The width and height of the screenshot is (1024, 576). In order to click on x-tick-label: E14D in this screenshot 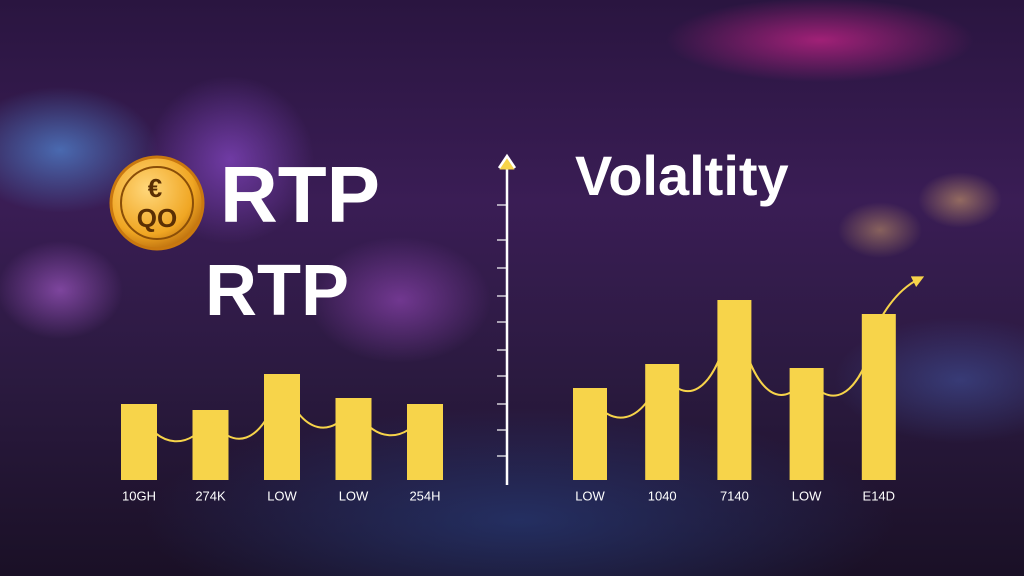, I will do `click(879, 495)`.